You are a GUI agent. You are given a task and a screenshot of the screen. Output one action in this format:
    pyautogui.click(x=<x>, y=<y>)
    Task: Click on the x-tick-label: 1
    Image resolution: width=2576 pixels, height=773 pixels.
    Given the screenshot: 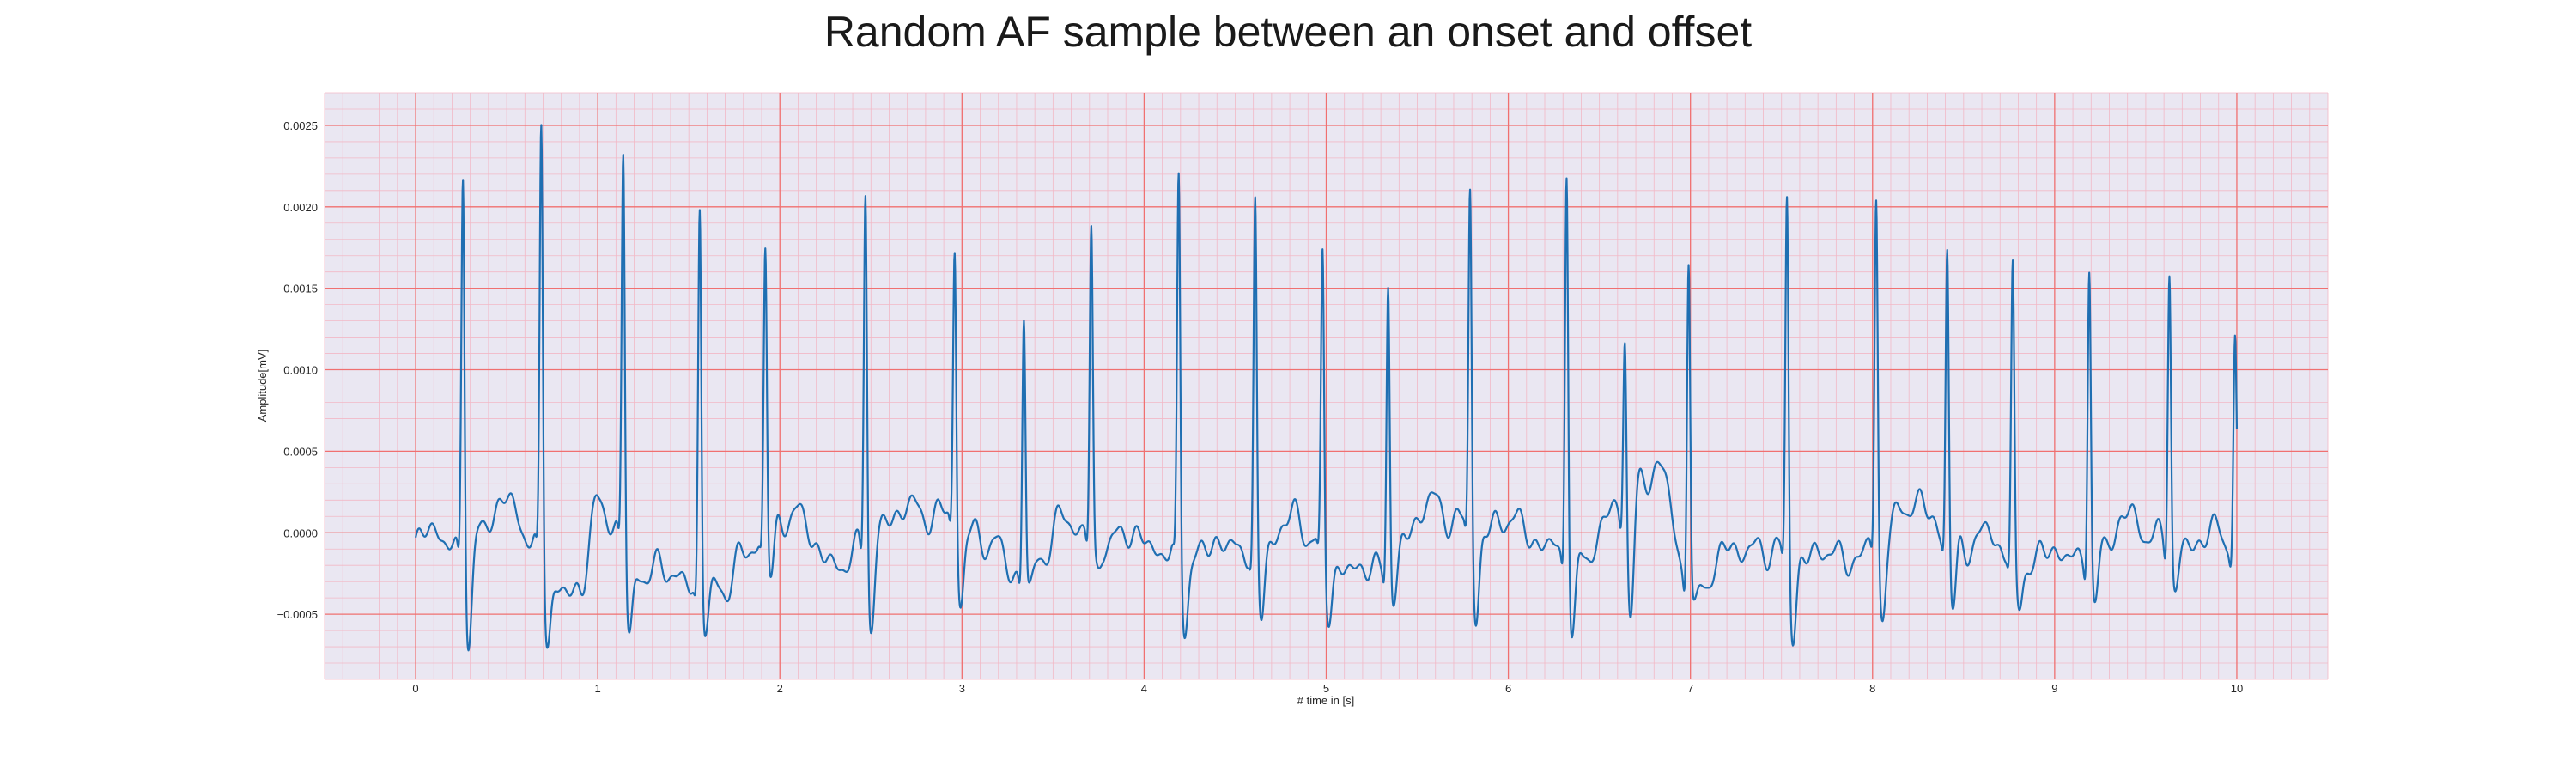 What is the action you would take?
    pyautogui.click(x=598, y=688)
    